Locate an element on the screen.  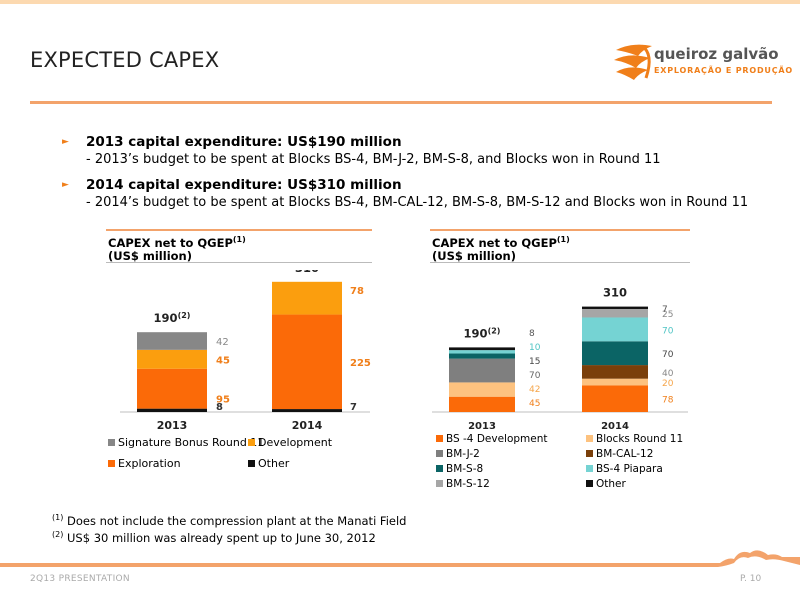
top-accent-line is located at coordinates (400, 2).